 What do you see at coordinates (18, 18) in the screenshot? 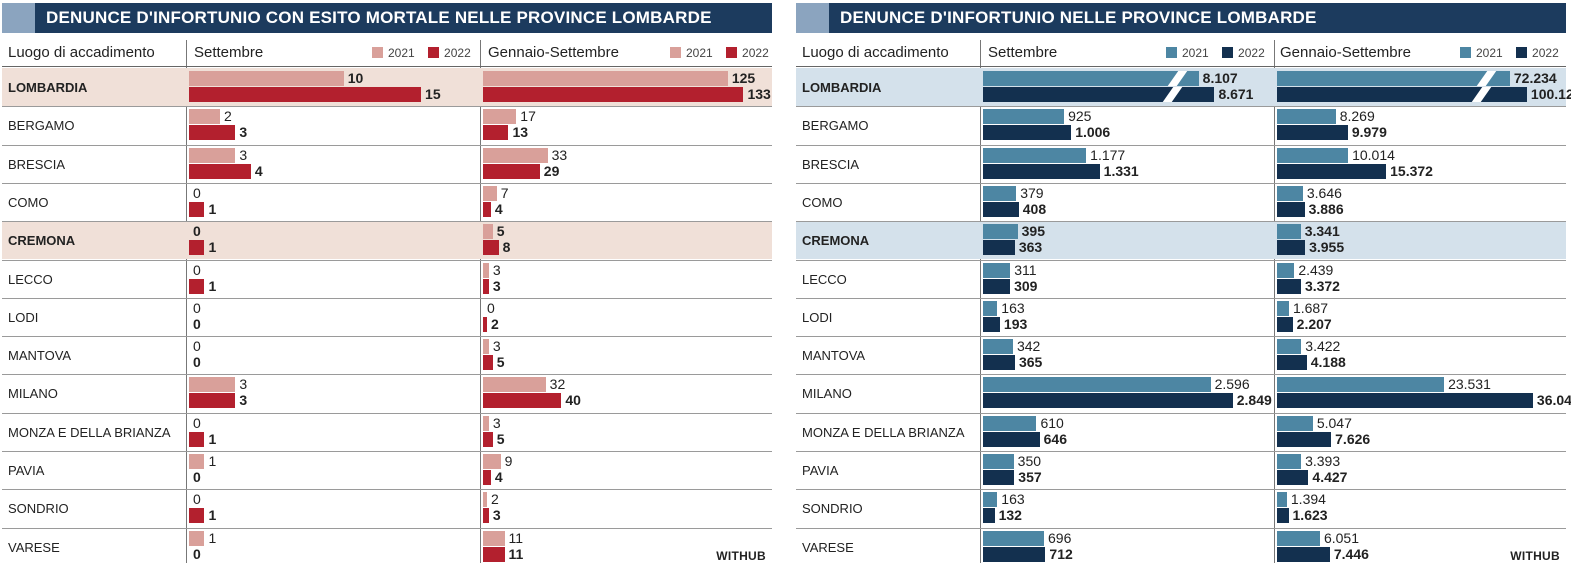
I see `title-accent-square` at bounding box center [18, 18].